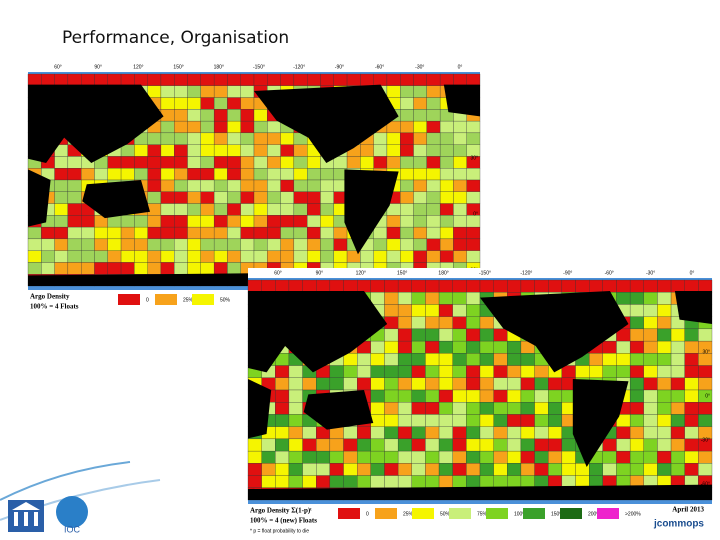  What do you see at coordinates (402, 273) in the screenshot?
I see `lon-label: 150°` at bounding box center [402, 273].